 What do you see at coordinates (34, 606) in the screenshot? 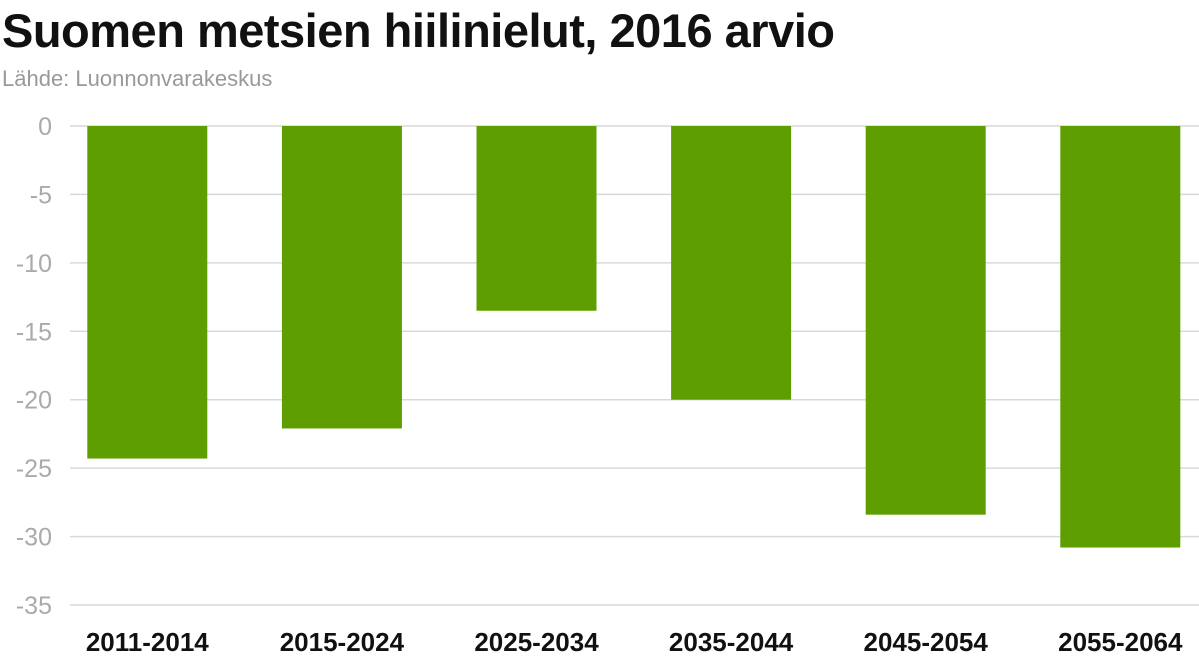
I see `y-tick-label: -35` at bounding box center [34, 606].